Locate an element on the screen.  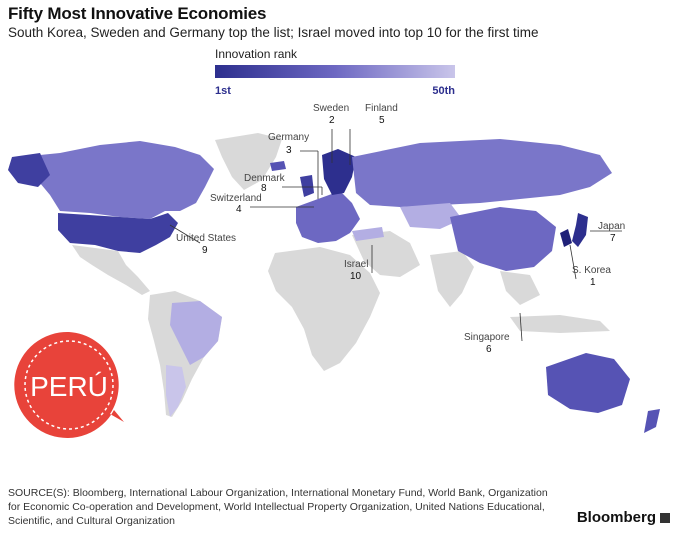
rank-finland: 5 is located at coordinates (382, 120).